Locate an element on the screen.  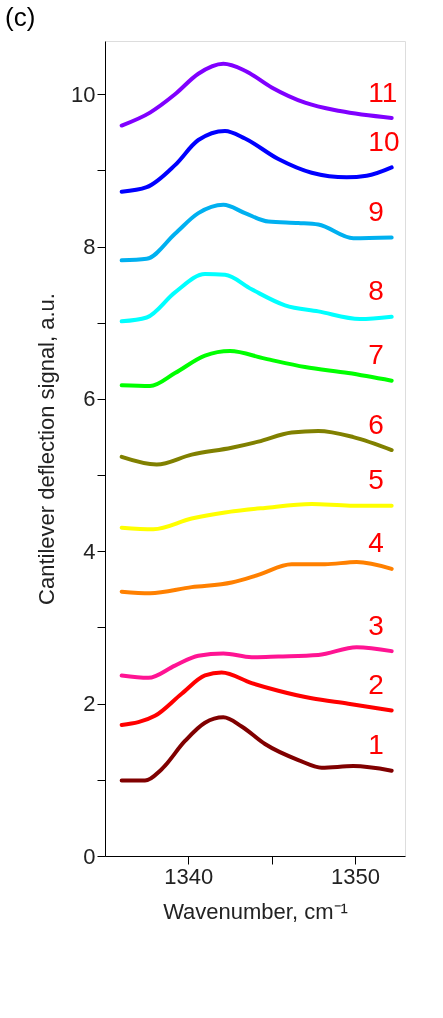
x-tick-label: 1350 is located at coordinates (355, 876).